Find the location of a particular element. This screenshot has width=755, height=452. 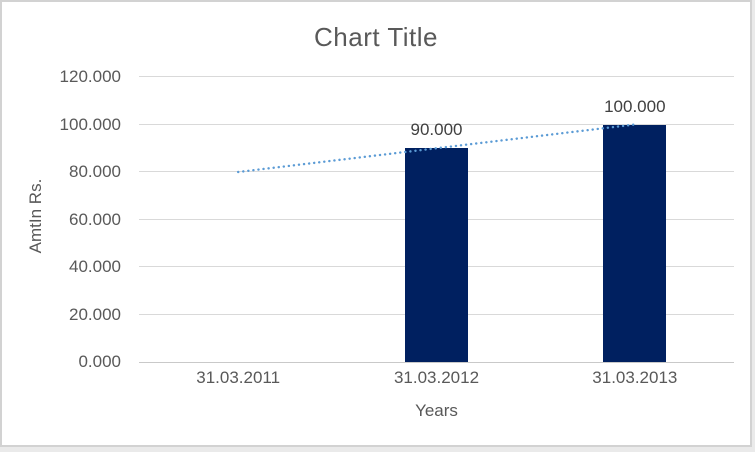

y-tick-label: 40.000 is located at coordinates (95, 266).